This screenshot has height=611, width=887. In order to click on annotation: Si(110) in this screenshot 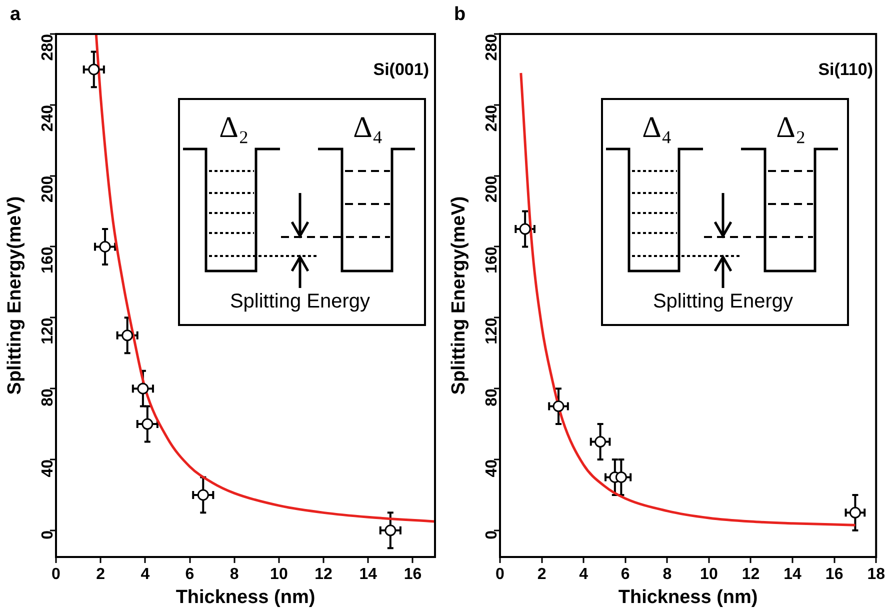, I will do `click(845, 70)`.